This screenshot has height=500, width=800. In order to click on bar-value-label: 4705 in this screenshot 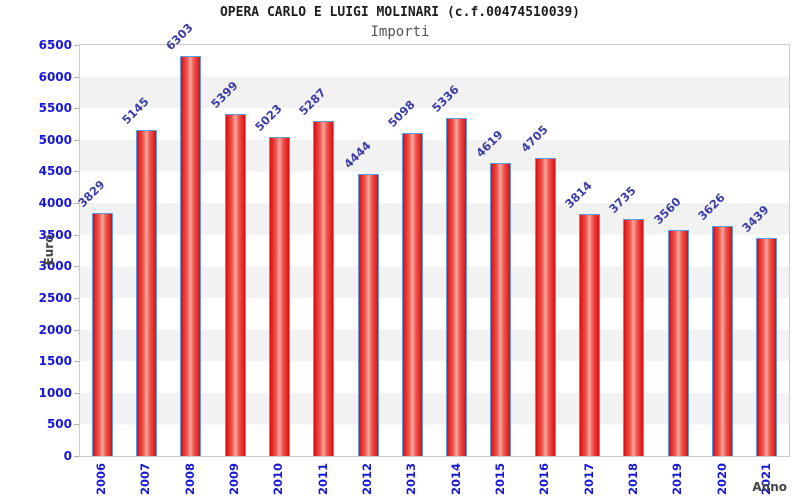, I will do `click(534, 138)`.